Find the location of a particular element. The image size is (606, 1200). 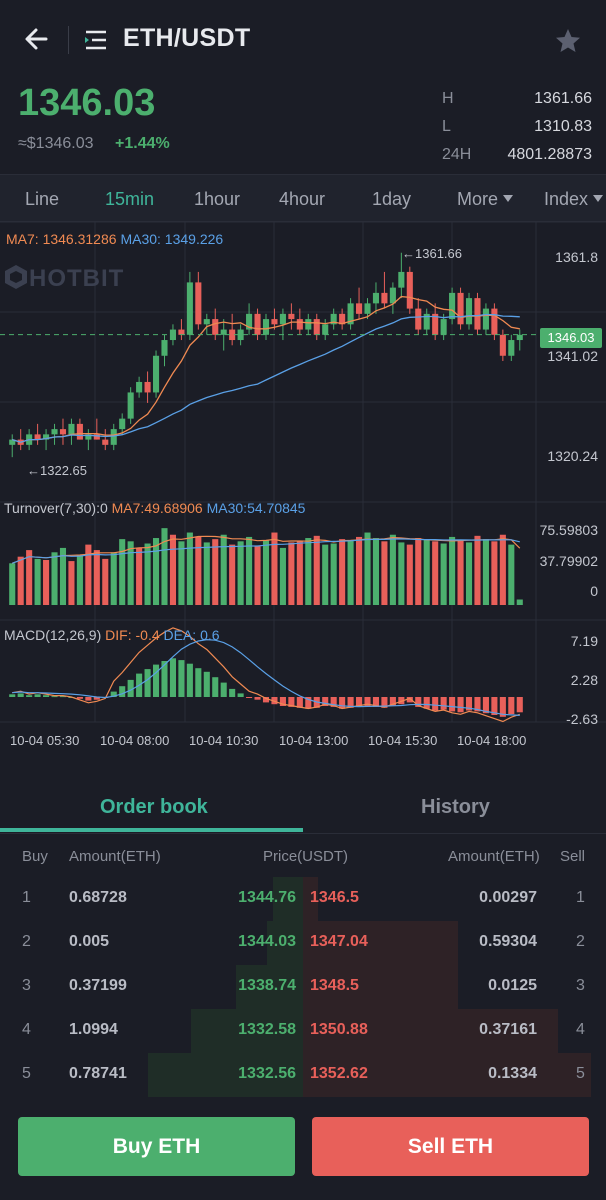

turnover-ma30: MA30:54.70845 is located at coordinates (256, 508).